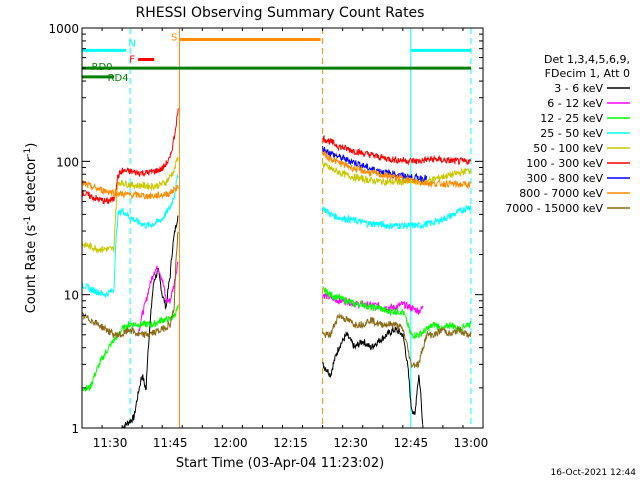 Image resolution: width=640 pixels, height=480 pixels. Describe the element at coordinates (397, 150) in the screenshot. I see `series-5-seg2` at that location.